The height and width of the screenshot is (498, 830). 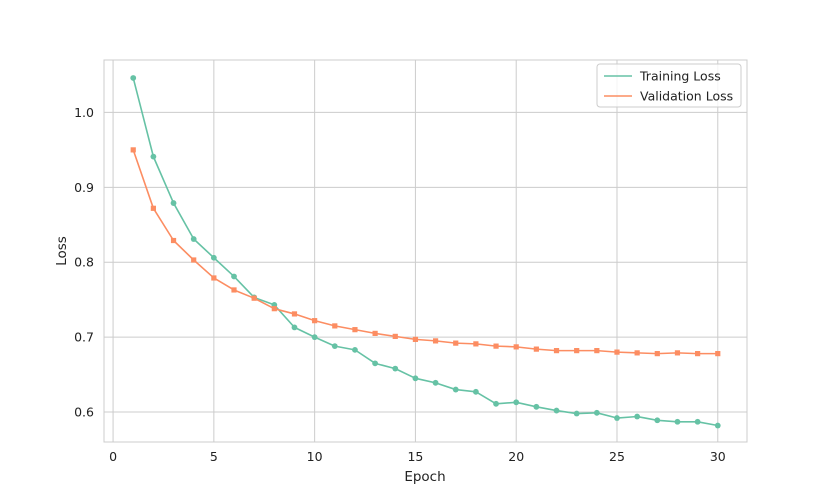 I want to click on y-tick-label: 0.9, so click(x=84, y=187).